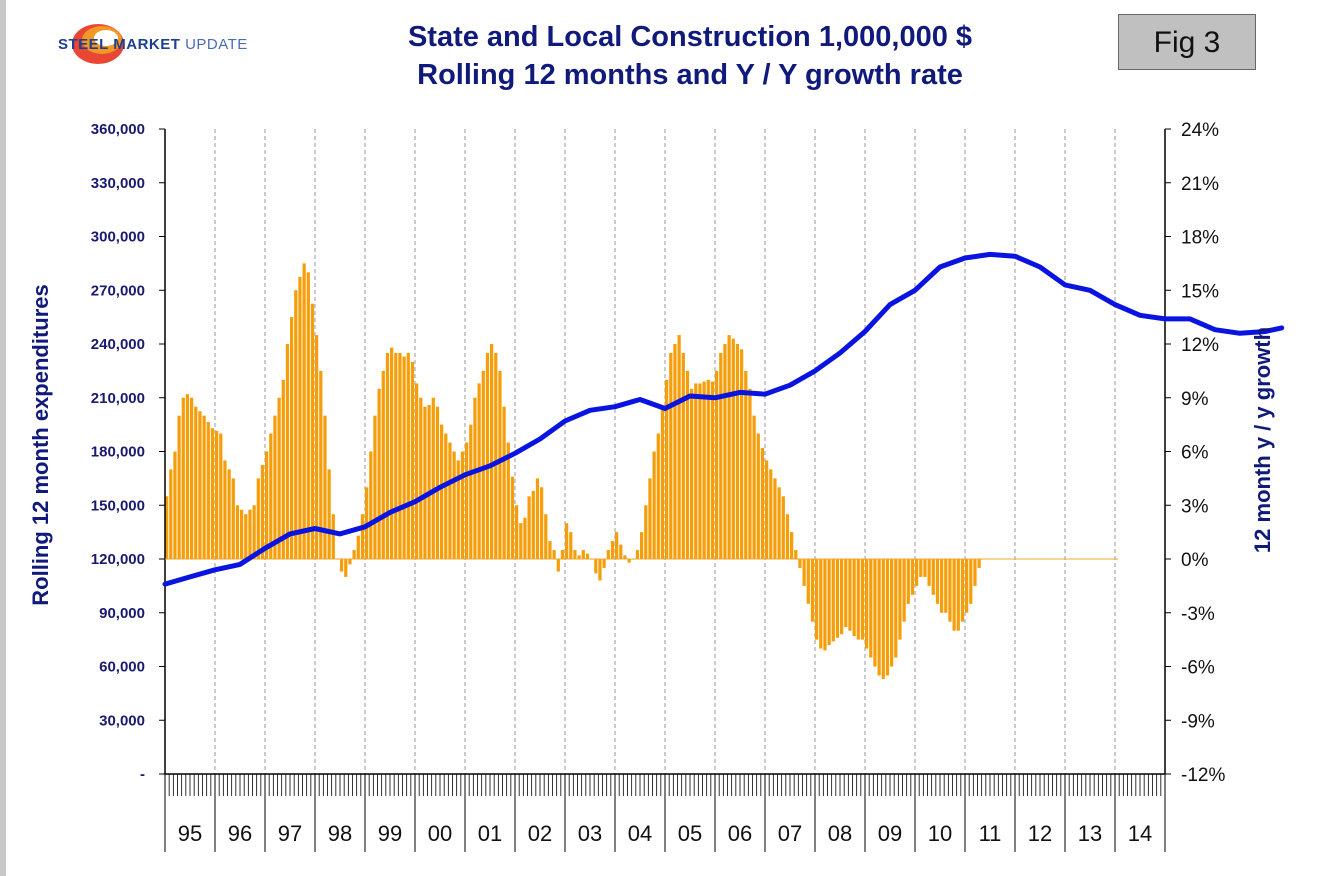 The width and height of the screenshot is (1336, 876). Describe the element at coordinates (1198, 668) in the screenshot. I see `right-tick-label: -6%` at that location.